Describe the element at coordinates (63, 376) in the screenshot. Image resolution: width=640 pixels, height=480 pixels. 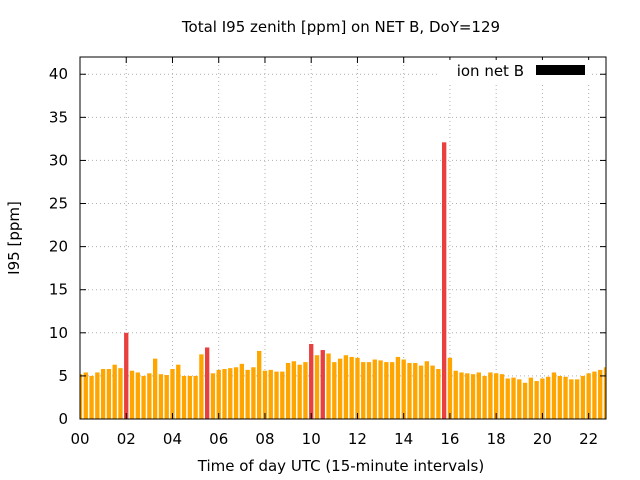
I see `y-tick-label: 5` at that location.